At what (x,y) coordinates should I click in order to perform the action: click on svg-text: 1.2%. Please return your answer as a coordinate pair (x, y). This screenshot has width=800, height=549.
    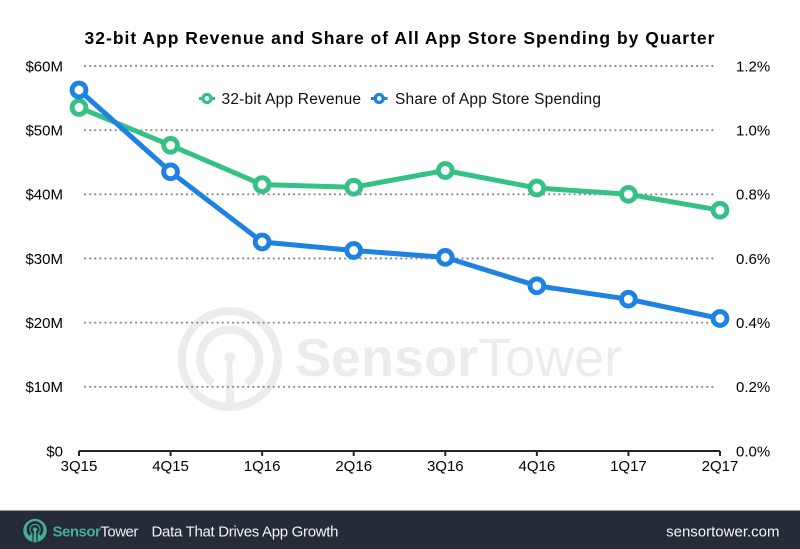
    Looking at the image, I should click on (753, 66).